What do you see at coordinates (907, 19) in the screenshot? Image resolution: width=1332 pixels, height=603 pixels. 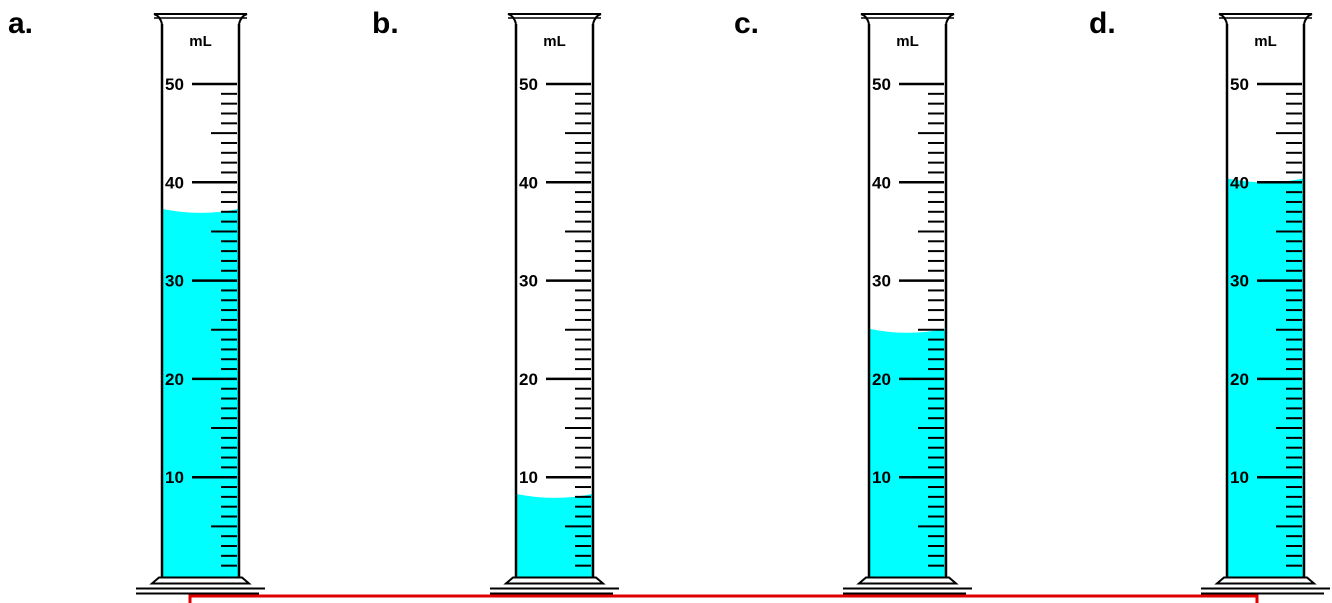 I see `tube-rim-c` at bounding box center [907, 19].